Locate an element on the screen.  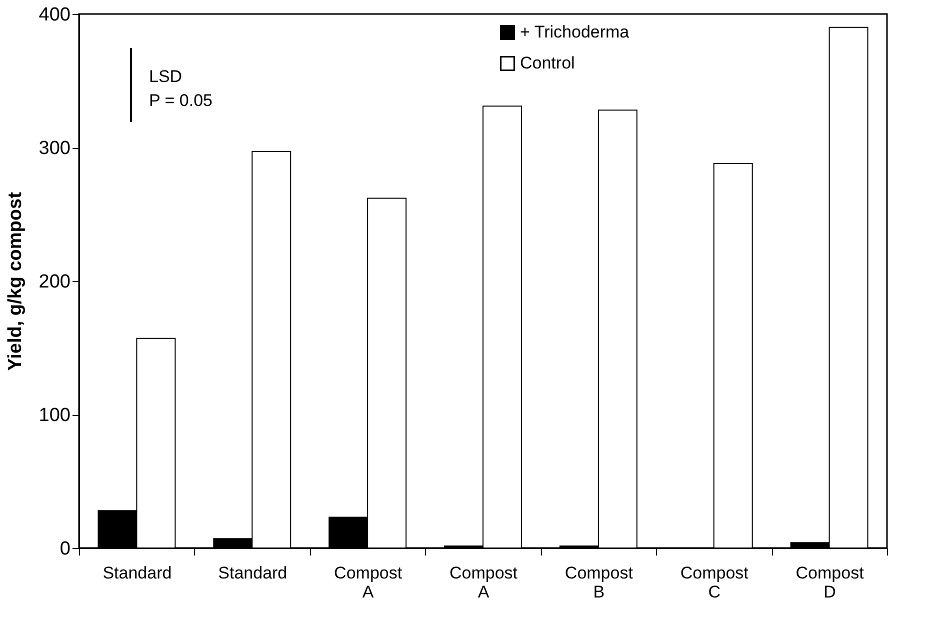
legend-label: + Trichoderma is located at coordinates (575, 32).